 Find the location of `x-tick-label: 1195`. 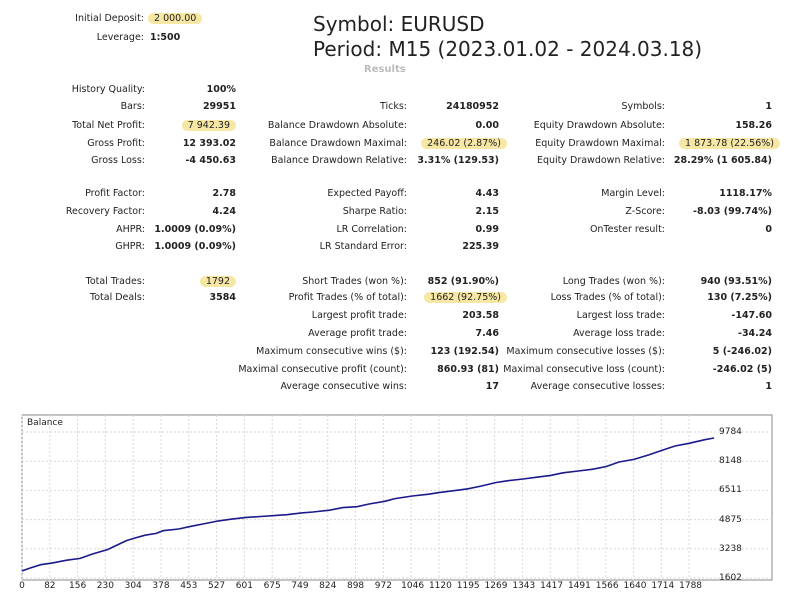

x-tick-label: 1195 is located at coordinates (468, 586).